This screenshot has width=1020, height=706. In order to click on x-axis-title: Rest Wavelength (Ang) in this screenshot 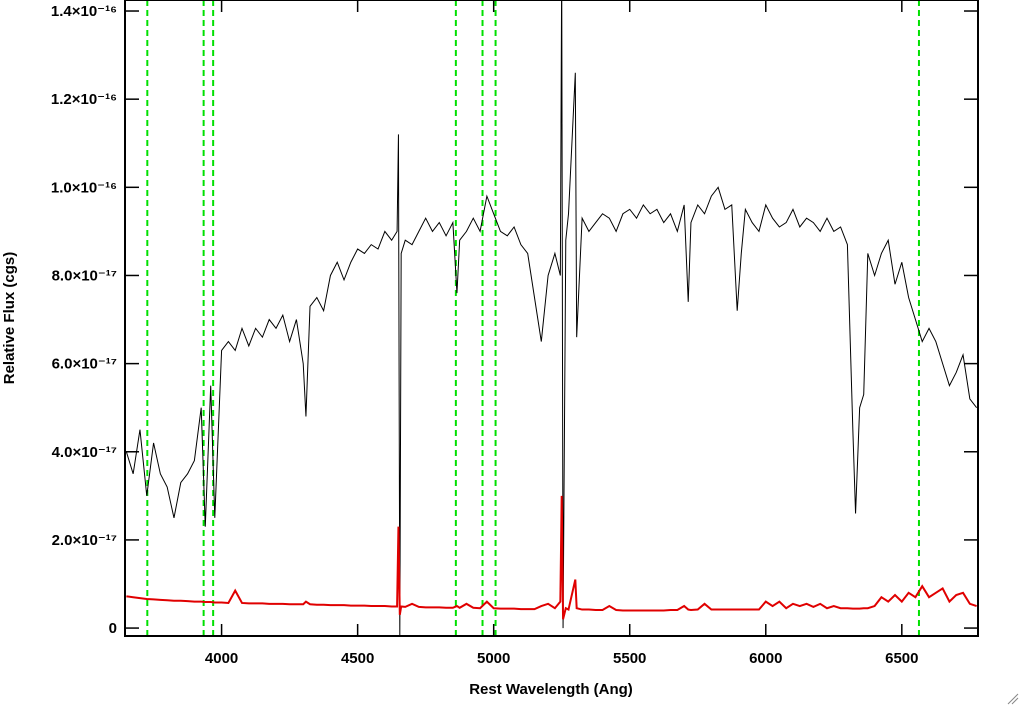, I will do `click(551, 689)`.